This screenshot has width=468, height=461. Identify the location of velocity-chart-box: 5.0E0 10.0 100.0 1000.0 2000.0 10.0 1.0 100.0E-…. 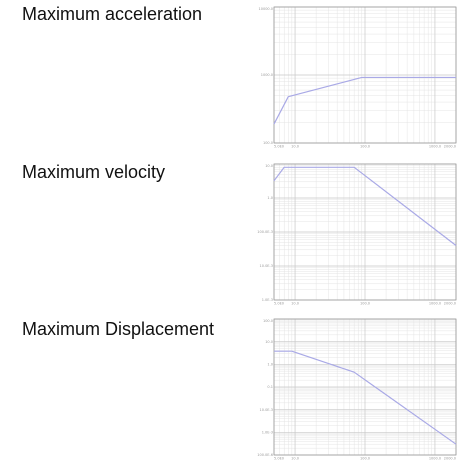
(359, 233).